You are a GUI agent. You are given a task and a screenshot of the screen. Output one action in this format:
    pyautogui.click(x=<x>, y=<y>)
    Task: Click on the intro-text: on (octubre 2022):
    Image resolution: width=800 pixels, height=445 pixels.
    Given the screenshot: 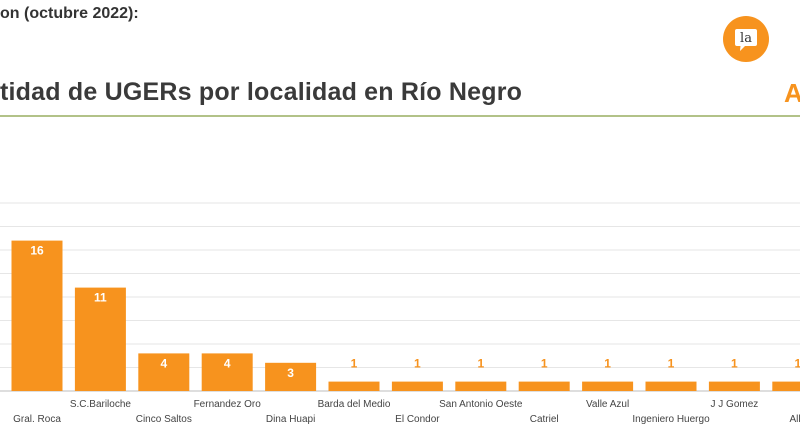 What is the action you would take?
    pyautogui.click(x=69, y=13)
    